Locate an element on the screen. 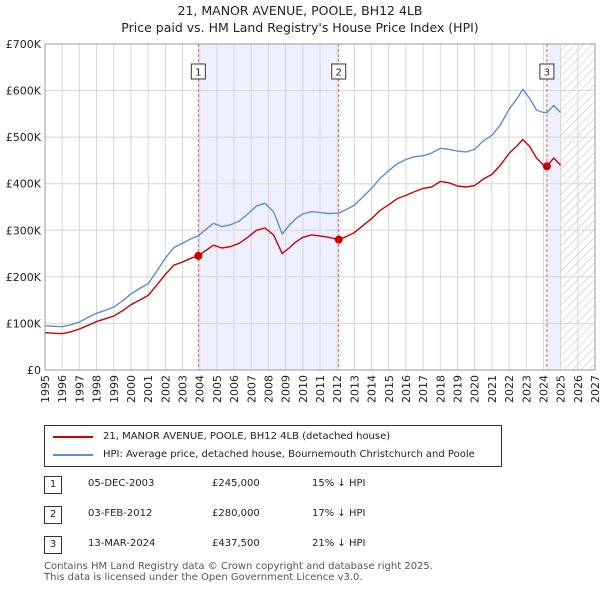  table-row: 1 05-DEC-2003 £245,000 15% ↓ HPI is located at coordinates (269, 484).